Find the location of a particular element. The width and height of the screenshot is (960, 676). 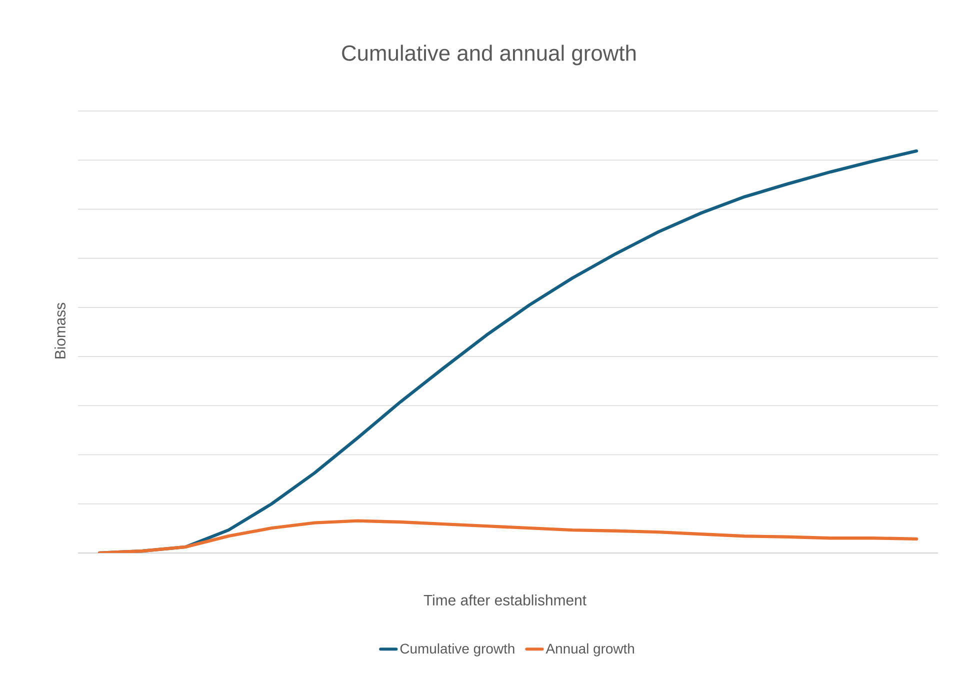

legend-label: Annual growth is located at coordinates (590, 649).